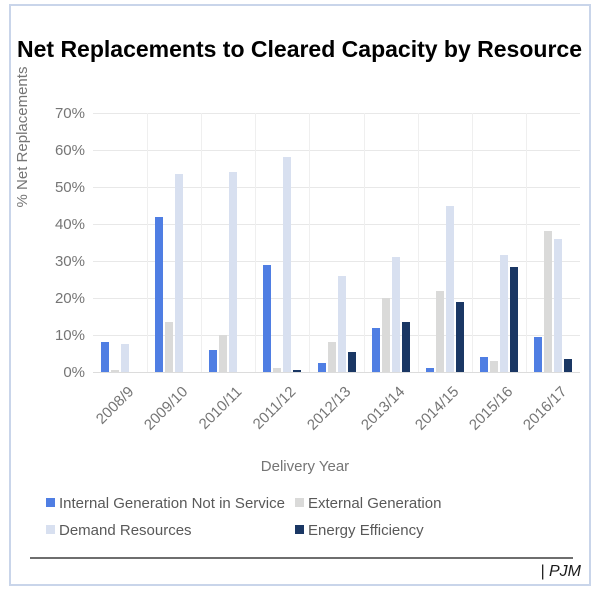 This screenshot has width=600, height=593. I want to click on y-axis-tick-label: 50%, so click(69, 187).